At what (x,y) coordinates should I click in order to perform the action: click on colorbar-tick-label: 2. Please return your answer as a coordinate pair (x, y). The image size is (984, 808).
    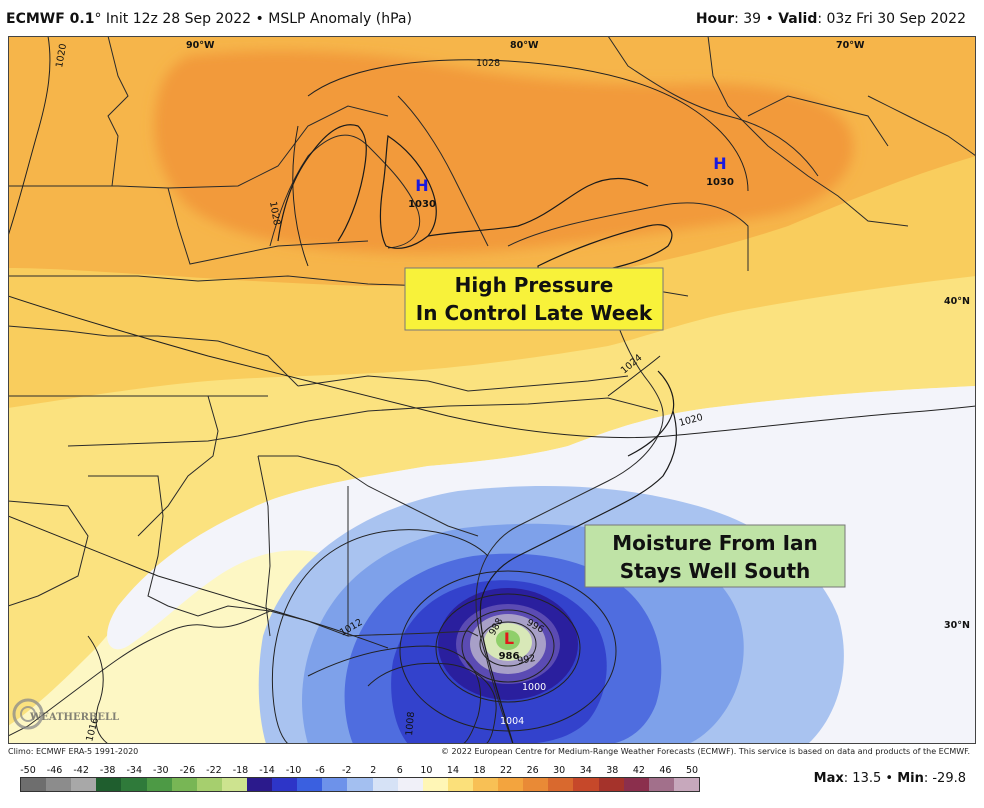
    Looking at the image, I should click on (373, 770).